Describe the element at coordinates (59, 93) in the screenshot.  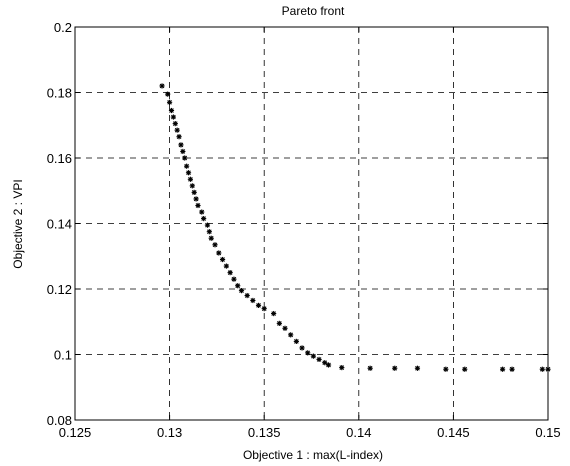
I see `y-tick-label: 0.18` at that location.